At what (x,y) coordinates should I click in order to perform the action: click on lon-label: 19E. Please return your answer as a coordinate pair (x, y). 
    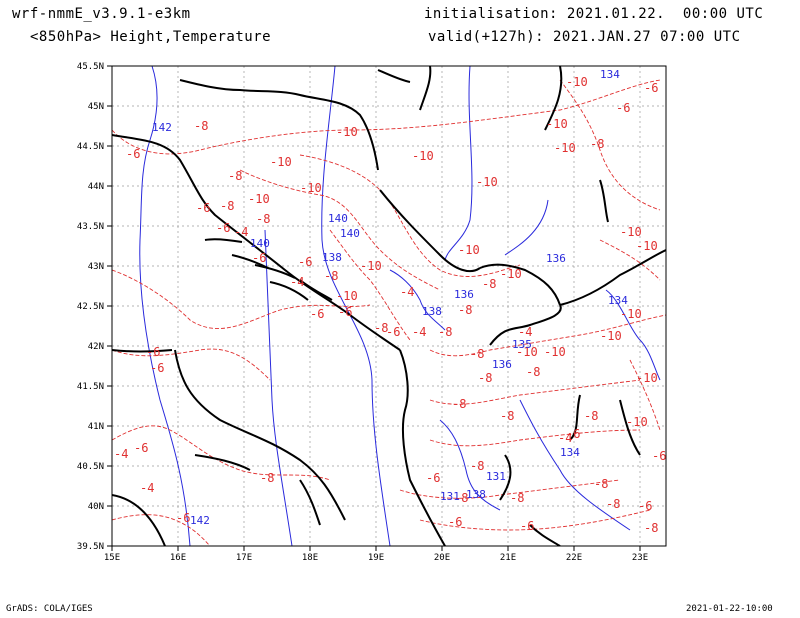
    Looking at the image, I should click on (376, 558).